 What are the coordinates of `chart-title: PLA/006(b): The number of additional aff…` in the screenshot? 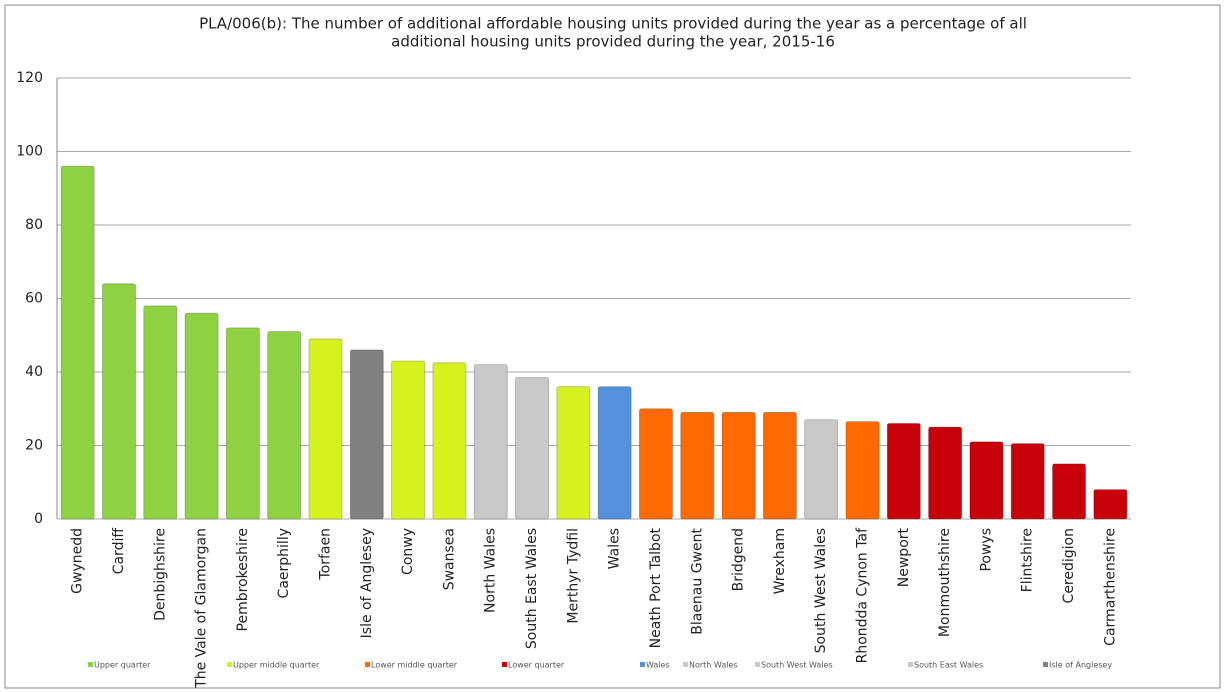 It's located at (613, 24).